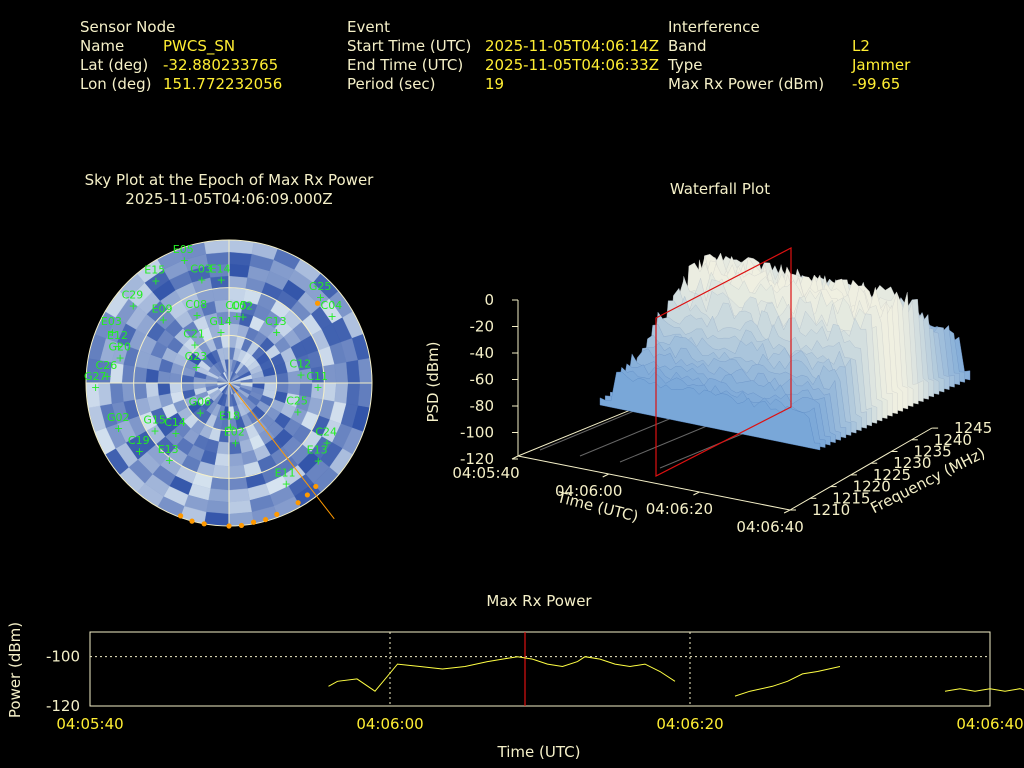  I want to click on satellite-c05: C05+, so click(236, 311).